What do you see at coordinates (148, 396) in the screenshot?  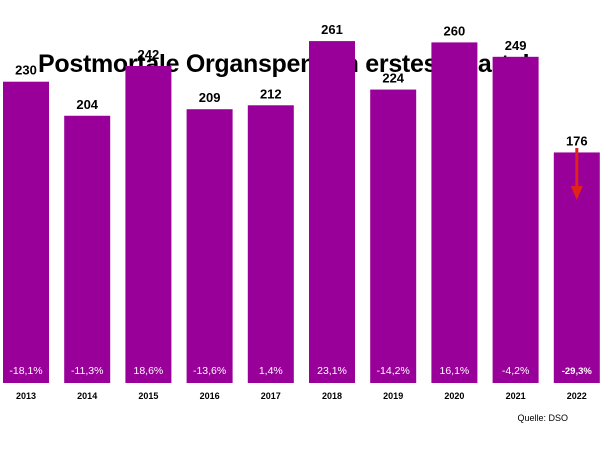 I see `x-tick-label-2015: 2015` at bounding box center [148, 396].